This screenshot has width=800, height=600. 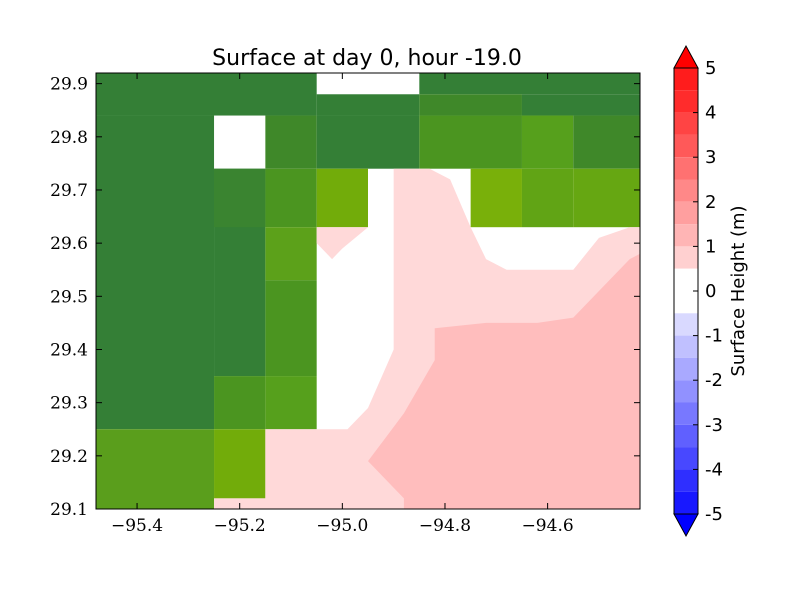 What do you see at coordinates (710, 246) in the screenshot?
I see `colorbar-tick-label: 1` at bounding box center [710, 246].